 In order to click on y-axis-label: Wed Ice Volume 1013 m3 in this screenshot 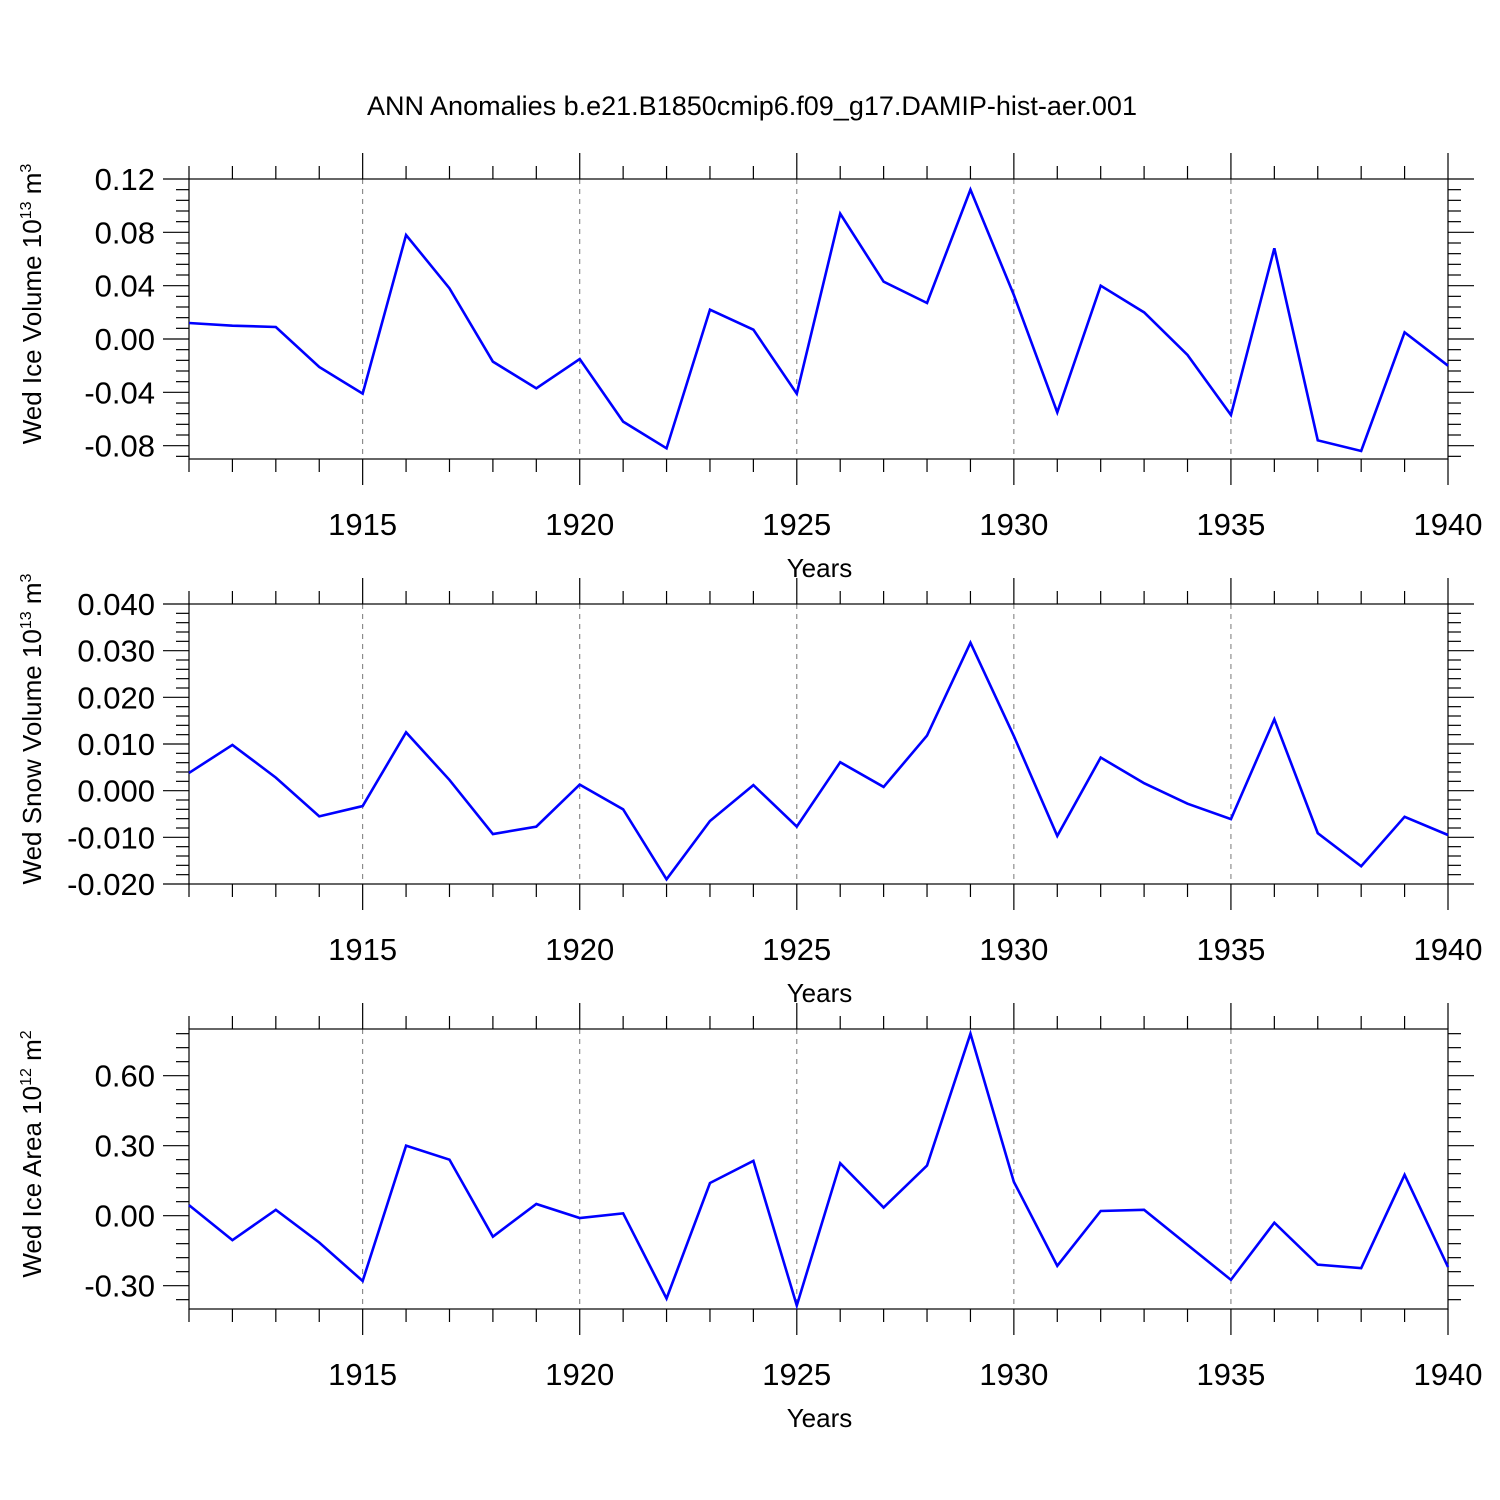, I will do `click(32, 304)`.